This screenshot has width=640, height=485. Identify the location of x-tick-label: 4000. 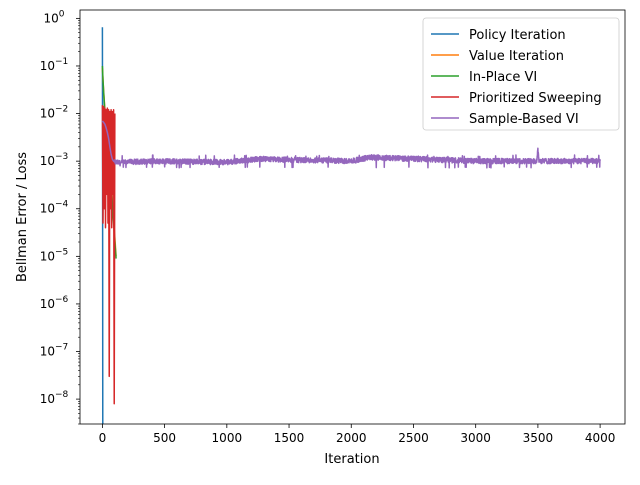
(600, 438).